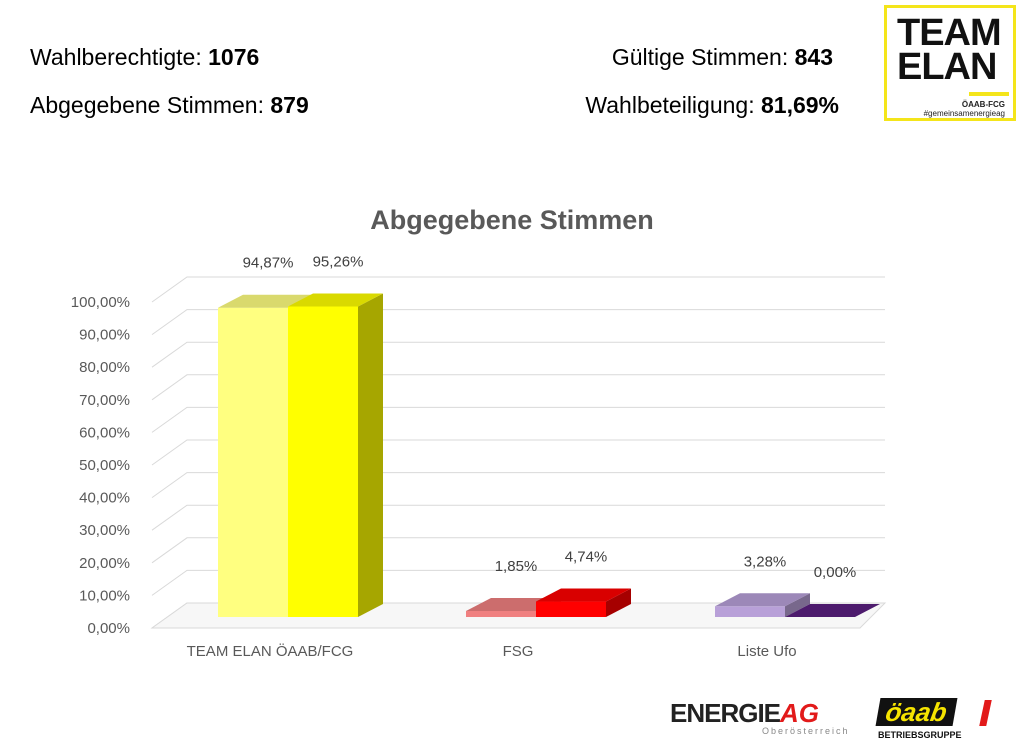  I want to click on eligible-voters: Wahlberechtigte: 1076, so click(144, 57).